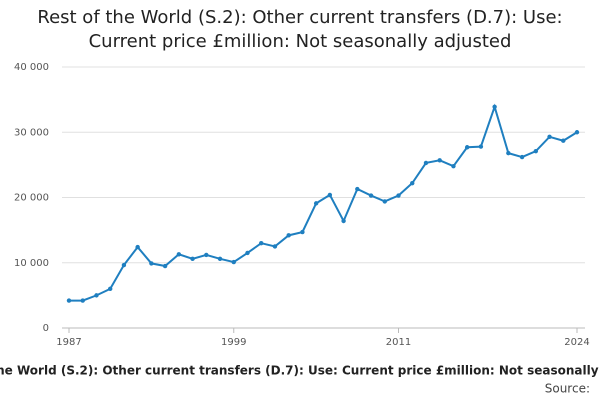 The height and width of the screenshot is (400, 600). I want to click on y-tick-label: 0, so click(46, 328).